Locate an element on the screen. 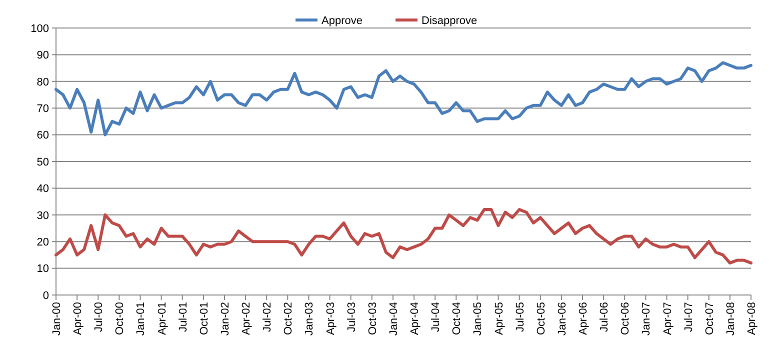 The width and height of the screenshot is (771, 355). x-tick-label: Jul-06 is located at coordinates (604, 317).